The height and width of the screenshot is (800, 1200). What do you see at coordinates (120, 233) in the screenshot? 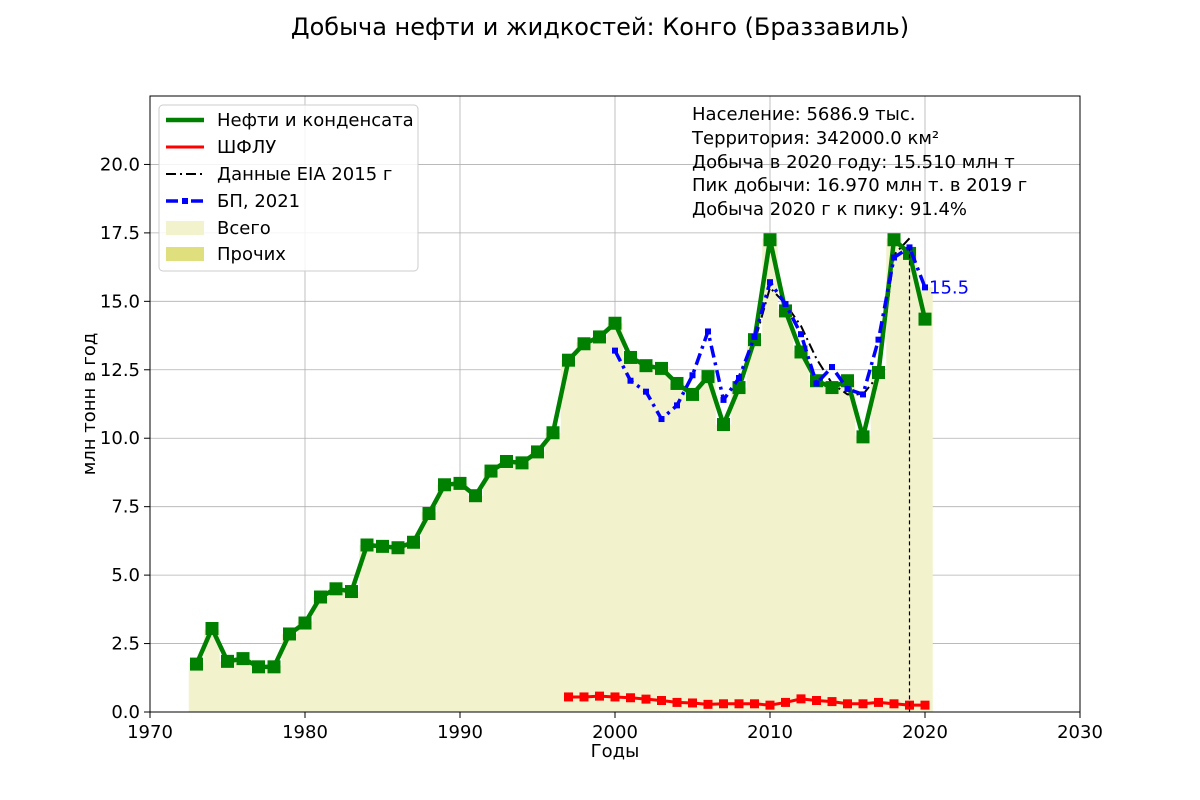
I see `y-tick-label-7: 17.5` at bounding box center [120, 233].